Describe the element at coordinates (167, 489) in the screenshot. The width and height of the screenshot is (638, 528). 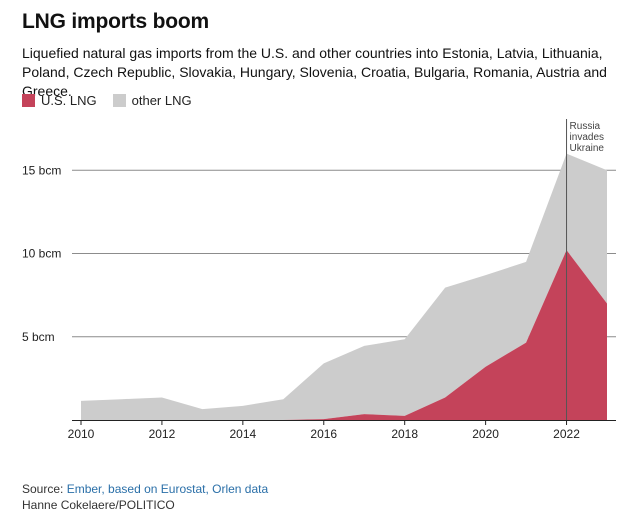
I see `source-link: Ember, based on Eurostat, Orlen data` at that location.